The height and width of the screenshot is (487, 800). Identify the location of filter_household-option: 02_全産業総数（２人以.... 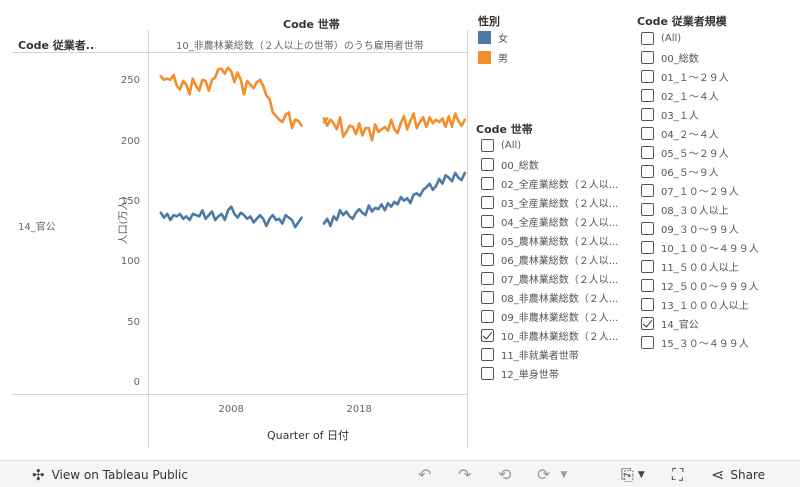
(549, 183).